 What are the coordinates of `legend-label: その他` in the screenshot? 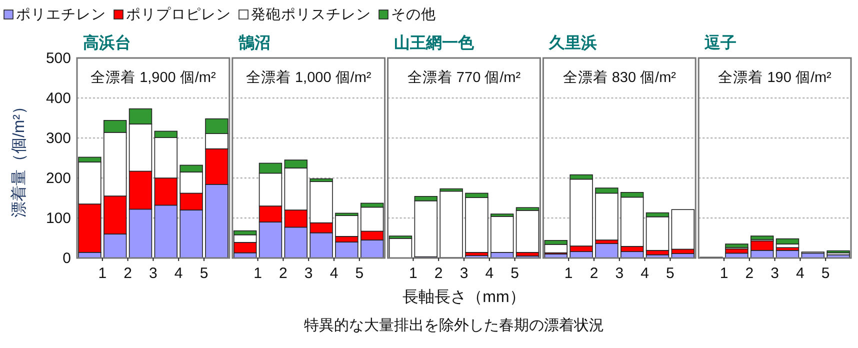 It's located at (413, 14).